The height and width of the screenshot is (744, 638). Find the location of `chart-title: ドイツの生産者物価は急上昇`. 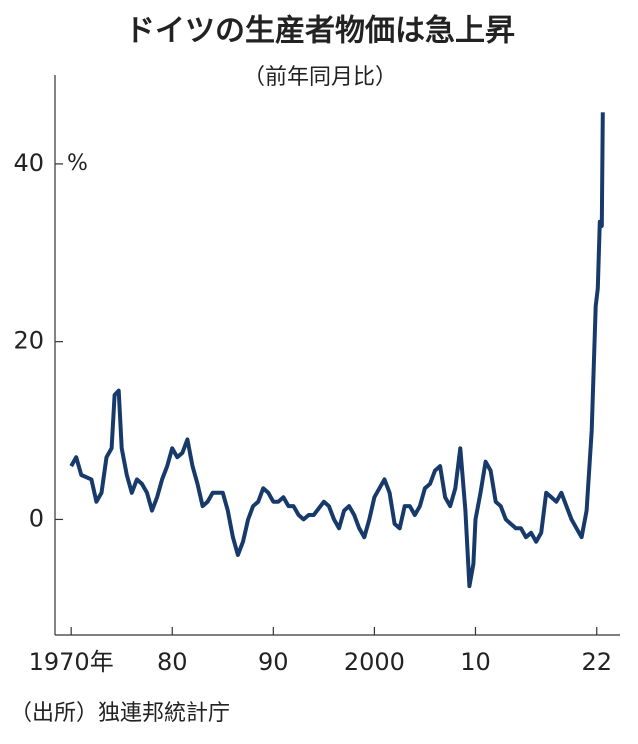

chart-title: ドイツの生産者物価は急上昇 is located at coordinates (320, 31).